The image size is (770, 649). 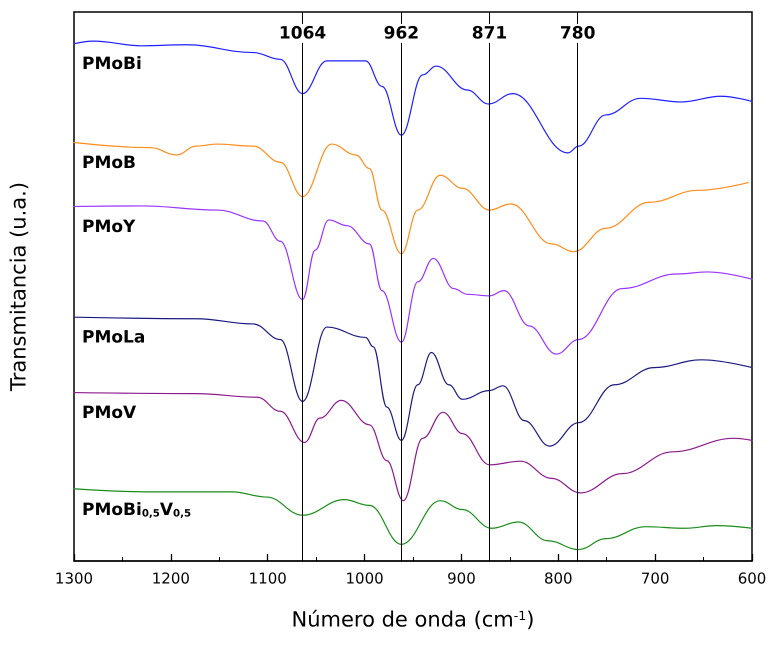 I want to click on ref-line-label: 871, so click(x=490, y=33).